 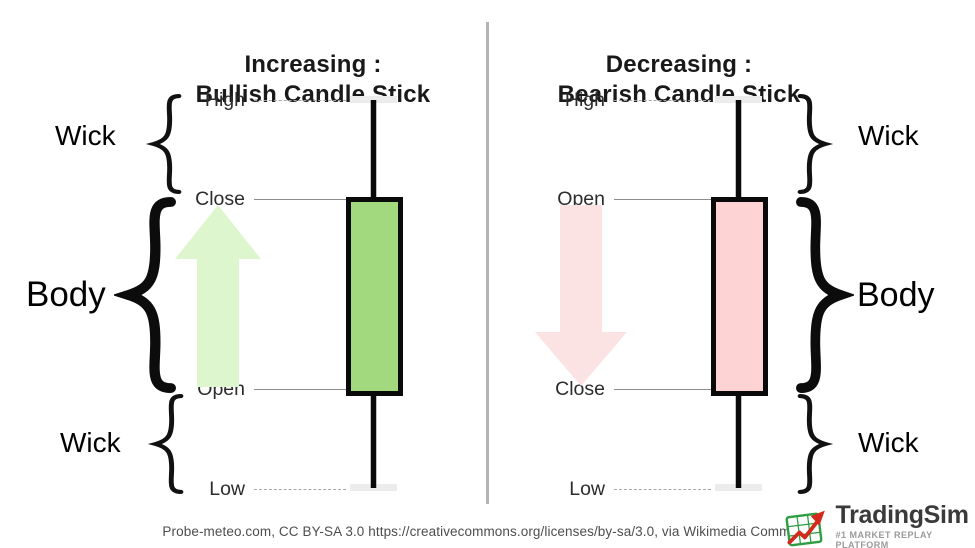 What do you see at coordinates (805, 528) in the screenshot?
I see `tradingsim-chart-icon` at bounding box center [805, 528].